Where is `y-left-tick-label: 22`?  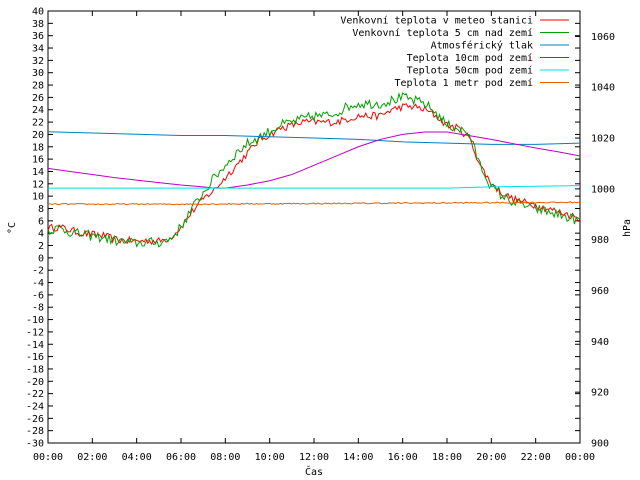 y-left-tick-label: 22 is located at coordinates (38, 123).